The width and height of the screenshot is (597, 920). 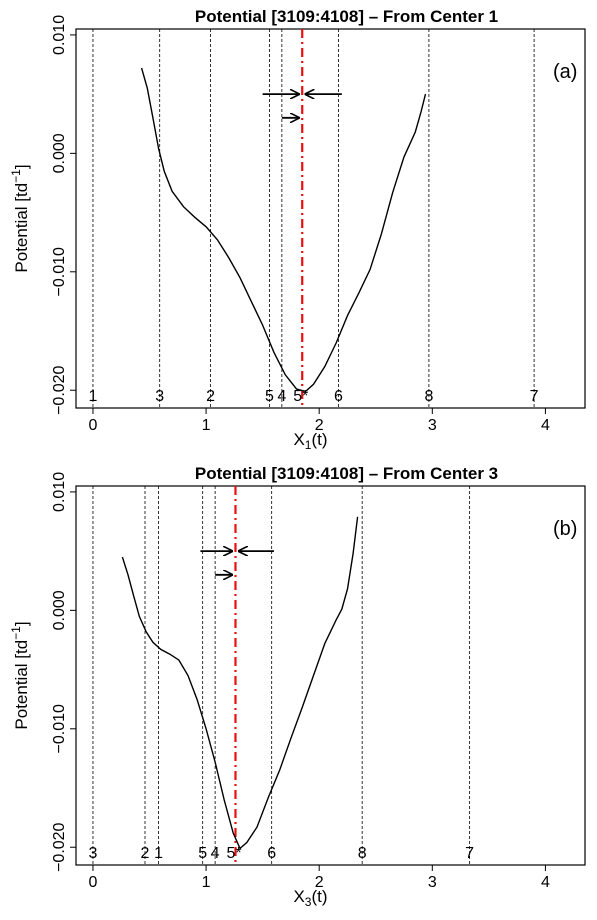 I want to click on x-axis-sub: 1, so click(x=308, y=445).